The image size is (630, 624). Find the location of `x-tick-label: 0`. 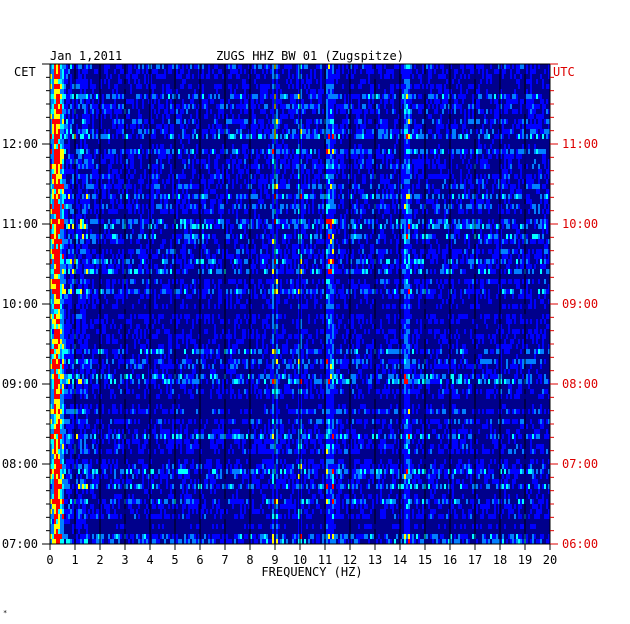

x-tick-label: 0 is located at coordinates (49, 560).